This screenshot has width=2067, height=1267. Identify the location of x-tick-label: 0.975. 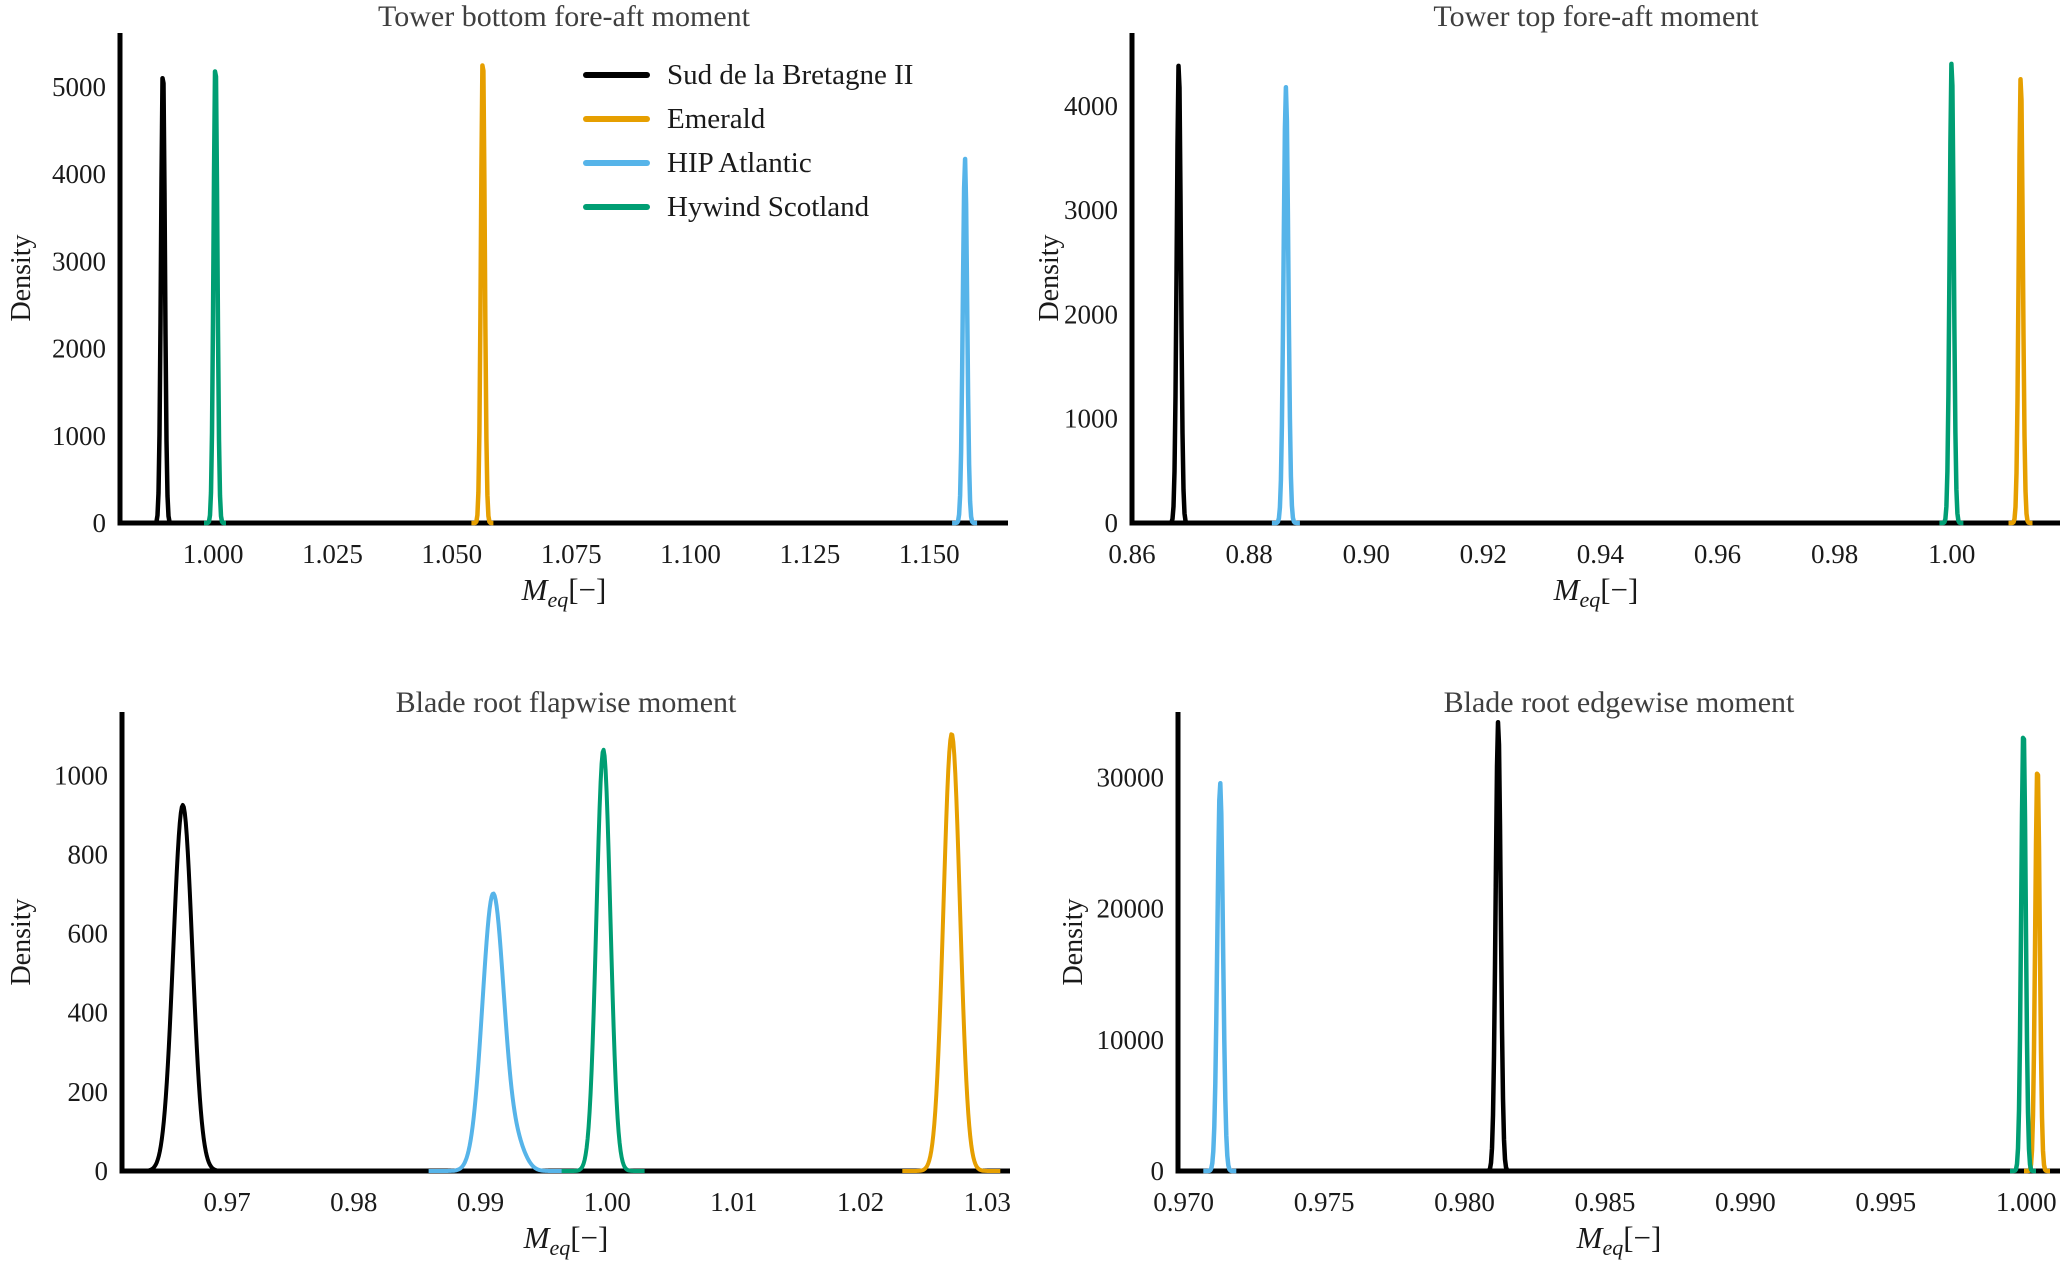
(1324, 1202).